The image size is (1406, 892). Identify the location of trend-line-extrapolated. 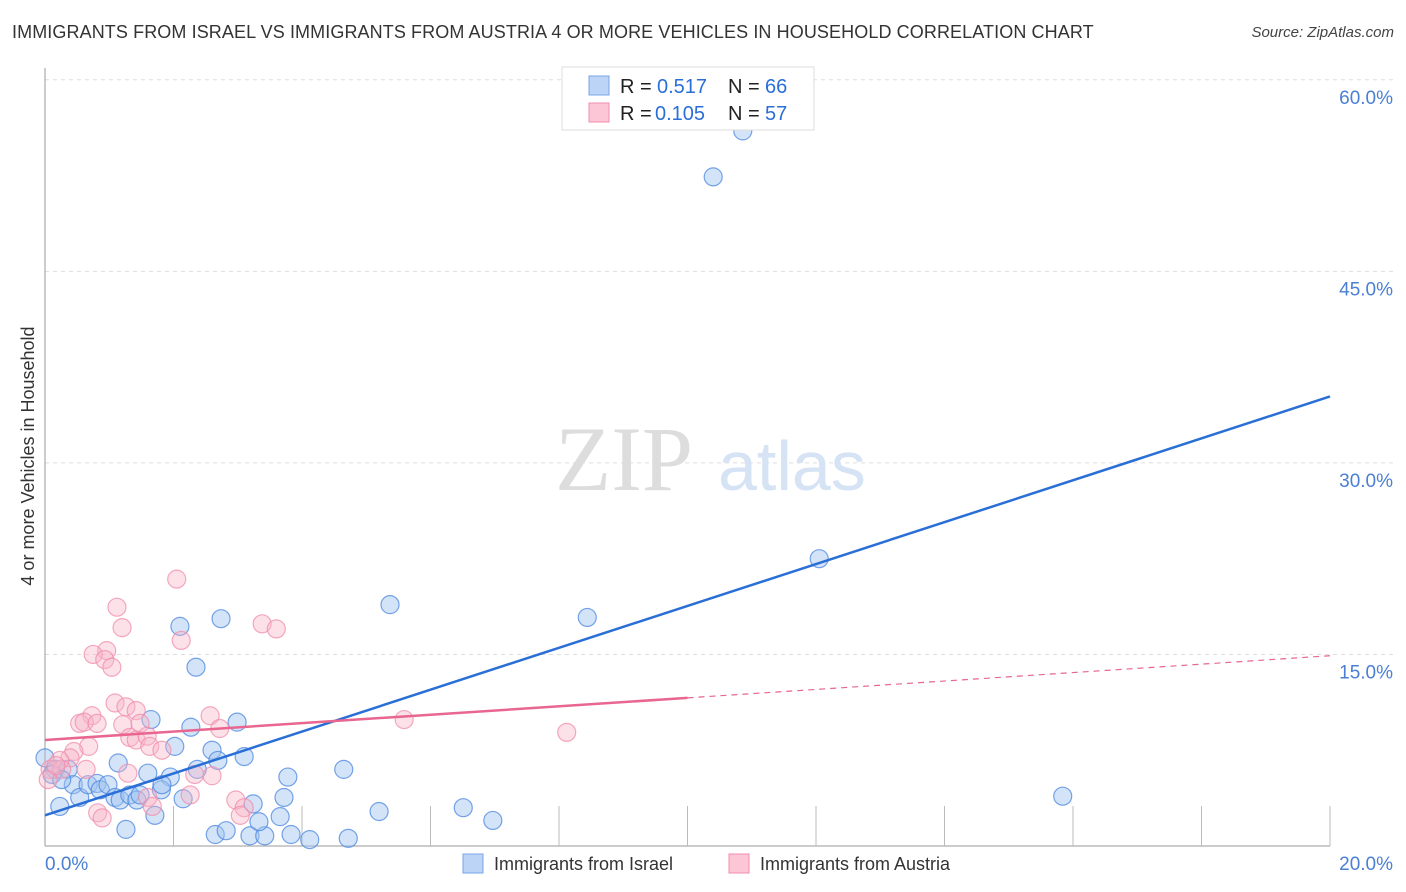
(1009, 677).